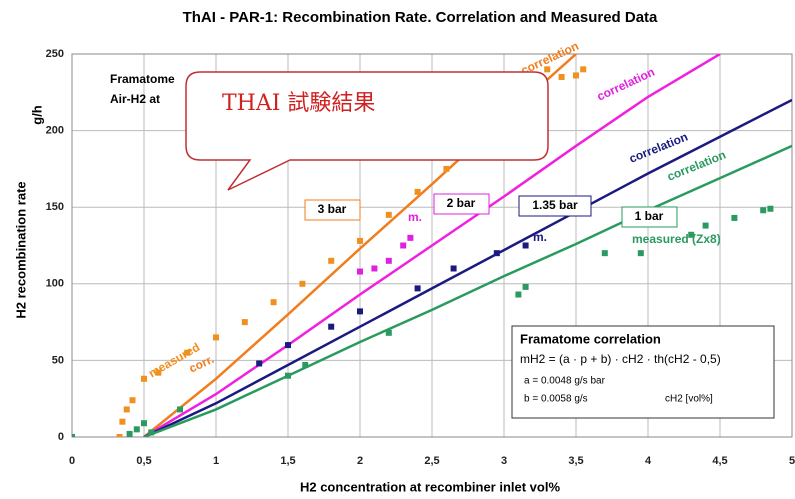 This screenshot has width=795, height=499. I want to click on callout-bubble, so click(367, 131).